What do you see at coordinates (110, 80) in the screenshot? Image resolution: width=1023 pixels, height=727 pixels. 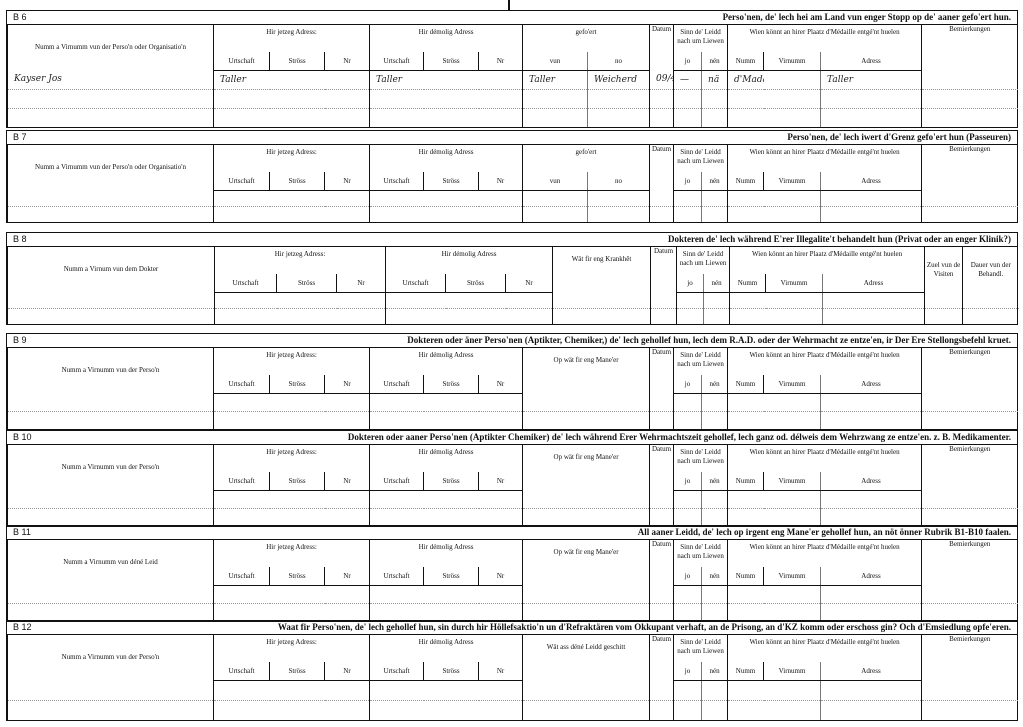 I see `entry-cell: Kayser Jos` at bounding box center [110, 80].